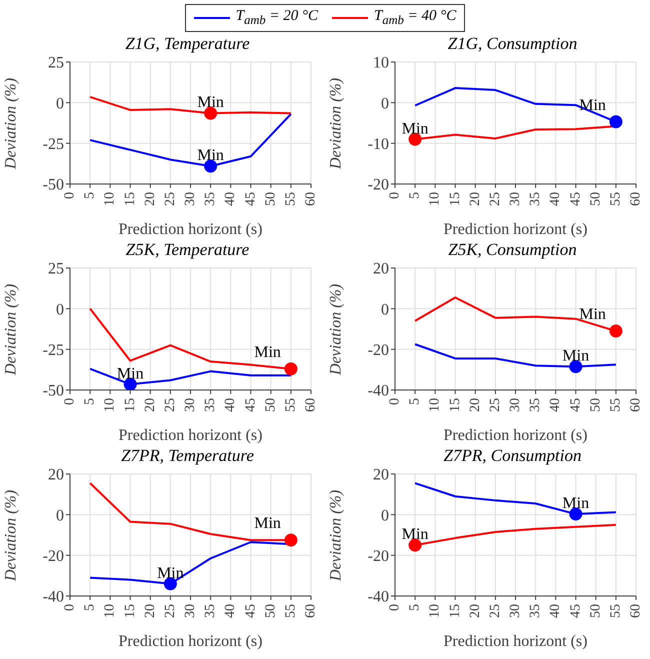 The width and height of the screenshot is (650, 659). Describe the element at coordinates (512, 44) in the screenshot. I see `chart-title: Z1G, Consumption` at that location.